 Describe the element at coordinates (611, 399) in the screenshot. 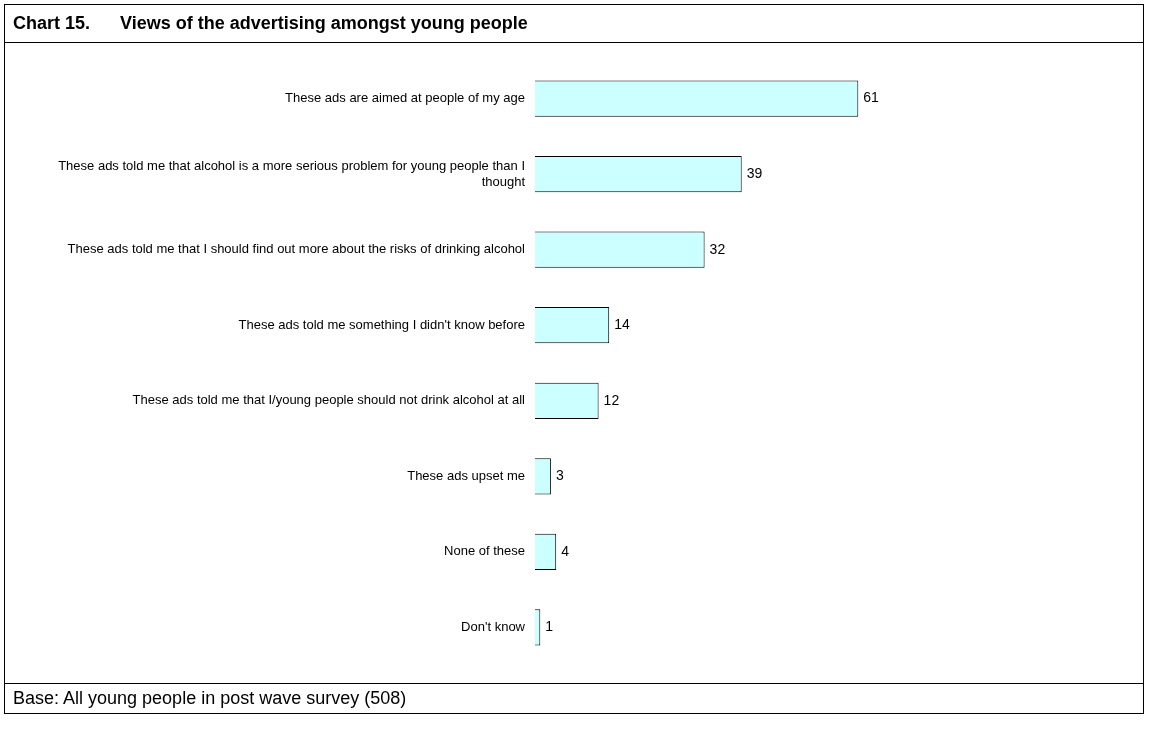

I see `data-label: 12` at that location.